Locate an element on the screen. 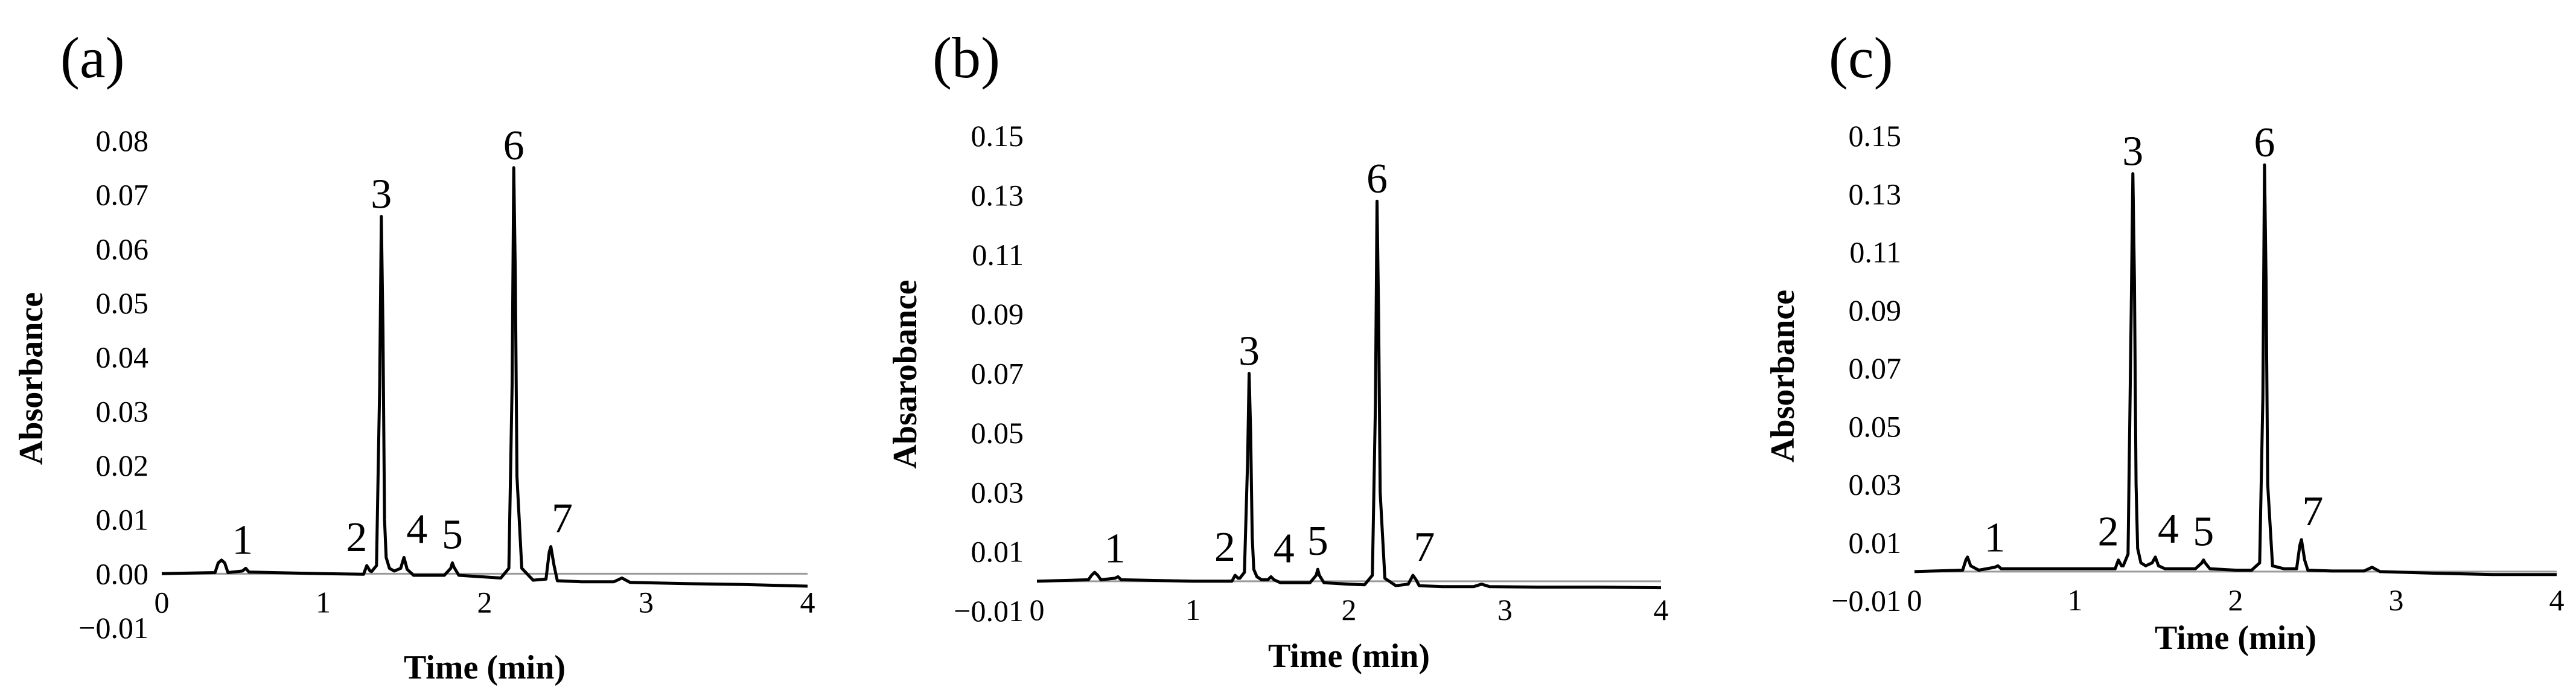 This screenshot has width=2576, height=690. y-tick-label: 0.00 is located at coordinates (122, 573).